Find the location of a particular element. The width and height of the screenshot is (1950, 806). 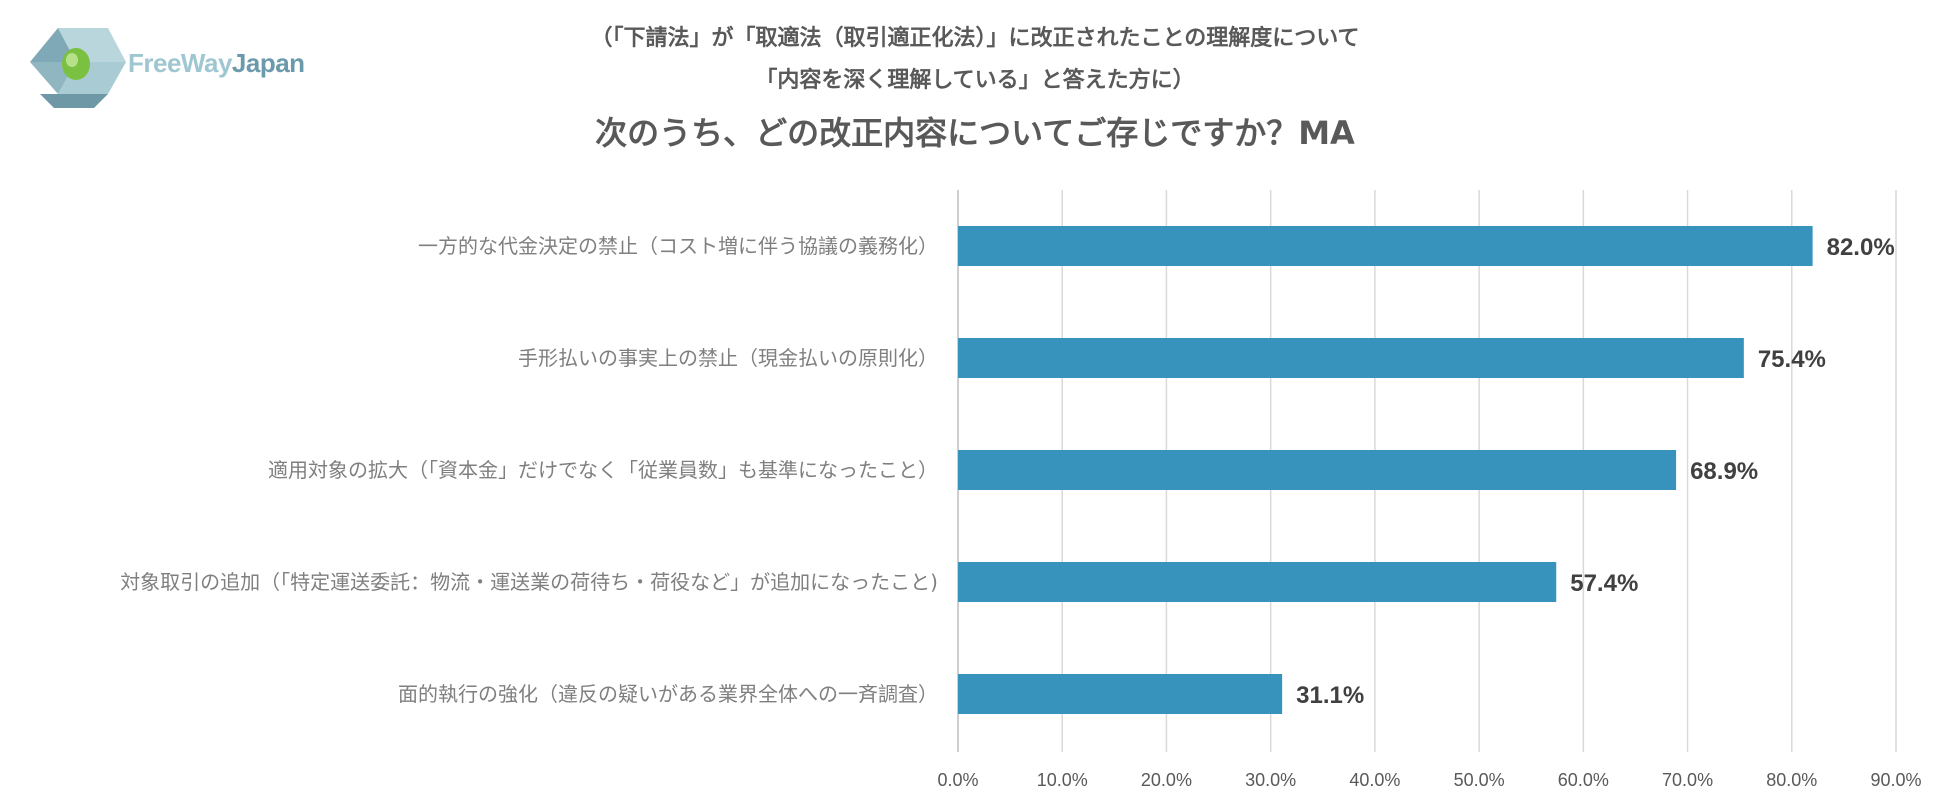

x-tick-label: 70.0% is located at coordinates (1687, 780).